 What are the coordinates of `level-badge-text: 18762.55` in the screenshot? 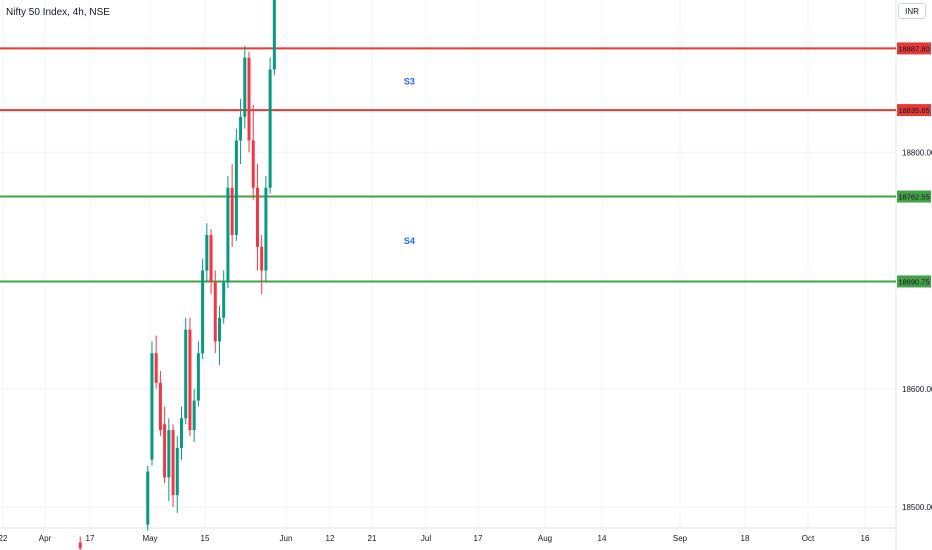 It's located at (913, 197).